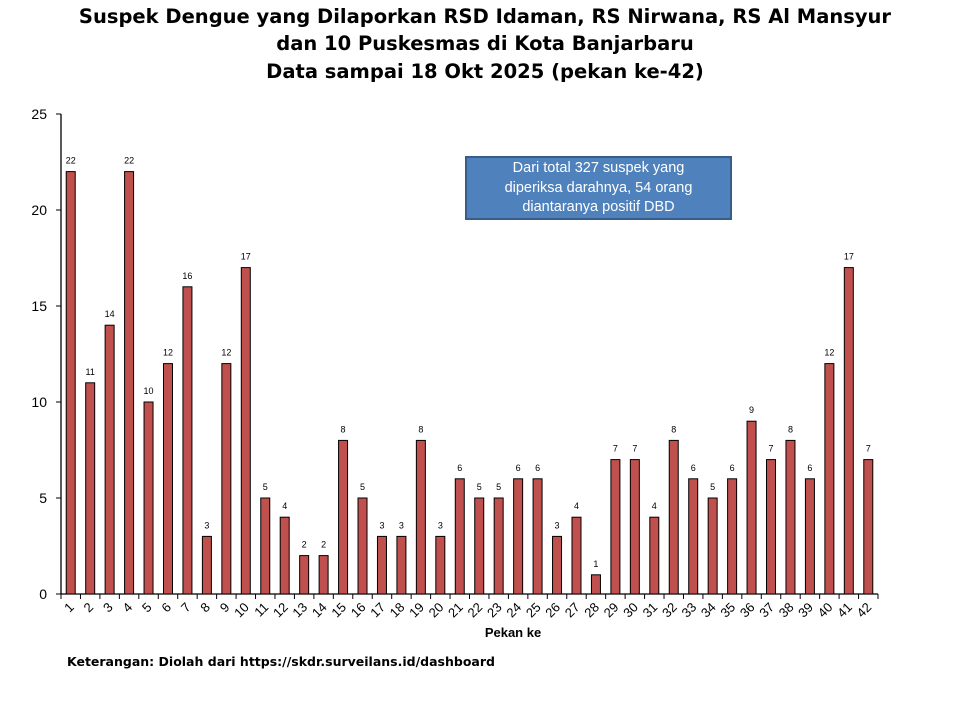  What do you see at coordinates (747, 610) in the screenshot?
I see `x-tick-label: 36` at bounding box center [747, 610].